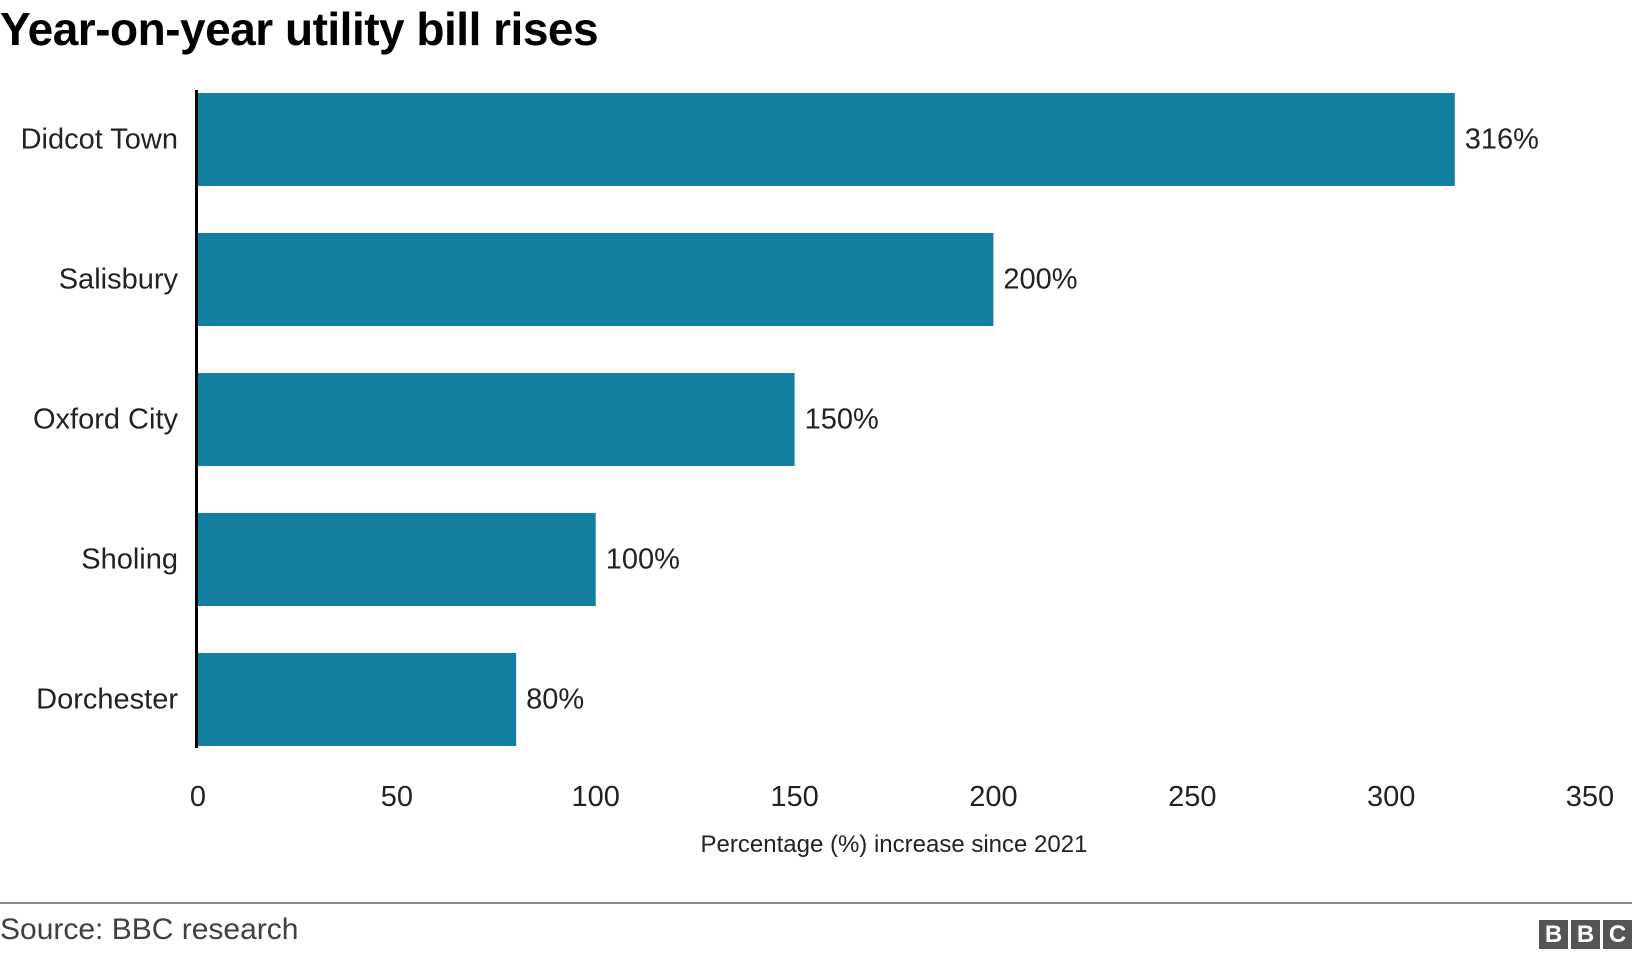 This screenshot has width=1632, height=958. What do you see at coordinates (1502, 140) in the screenshot?
I see `data-label: 316%` at bounding box center [1502, 140].